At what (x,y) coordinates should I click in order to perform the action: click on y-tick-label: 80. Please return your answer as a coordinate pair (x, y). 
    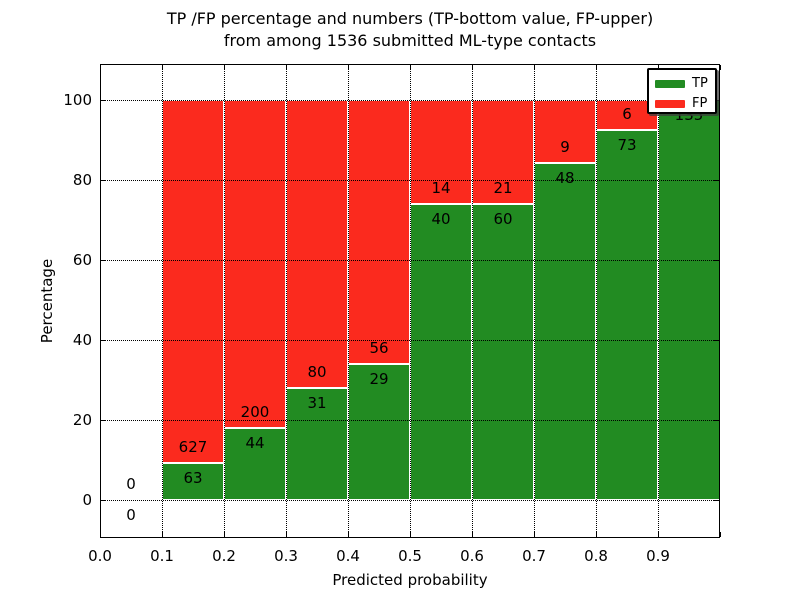
    Looking at the image, I should click on (82, 180).